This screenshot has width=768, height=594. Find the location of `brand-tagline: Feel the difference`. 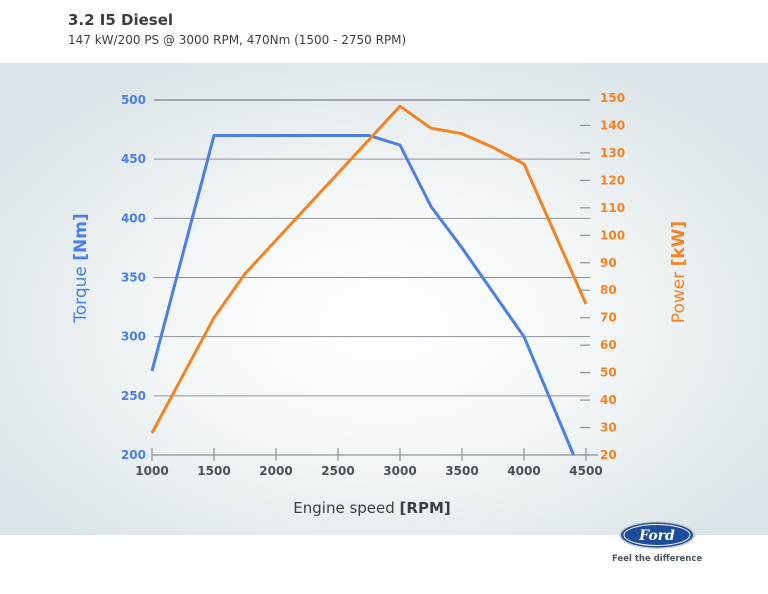

brand-tagline: Feel the difference is located at coordinates (657, 559).